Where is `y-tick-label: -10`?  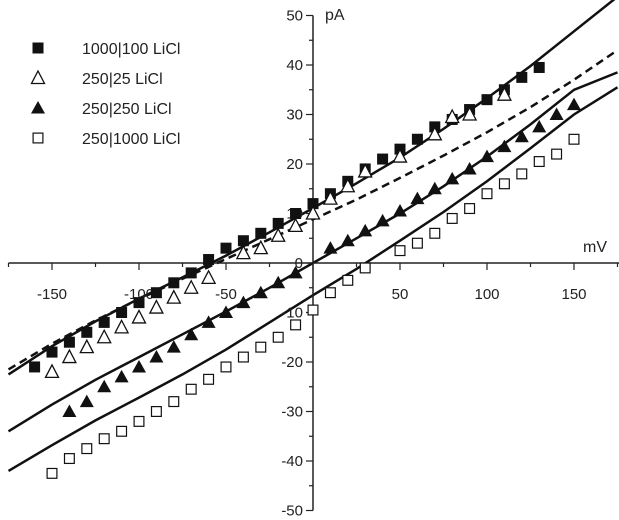
y-tick-label: -10 is located at coordinates (292, 313).